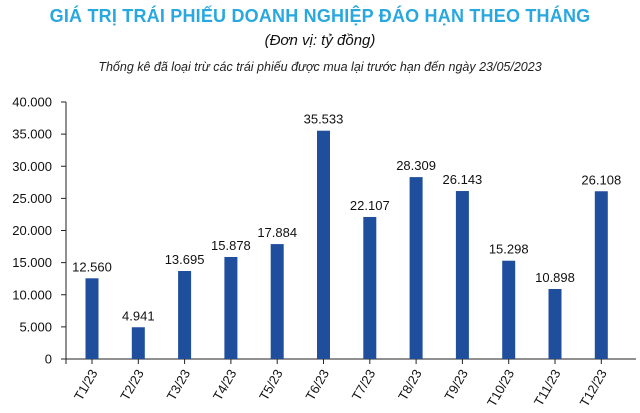  Describe the element at coordinates (324, 119) in the screenshot. I see `bar-data-label: 35.533` at that location.